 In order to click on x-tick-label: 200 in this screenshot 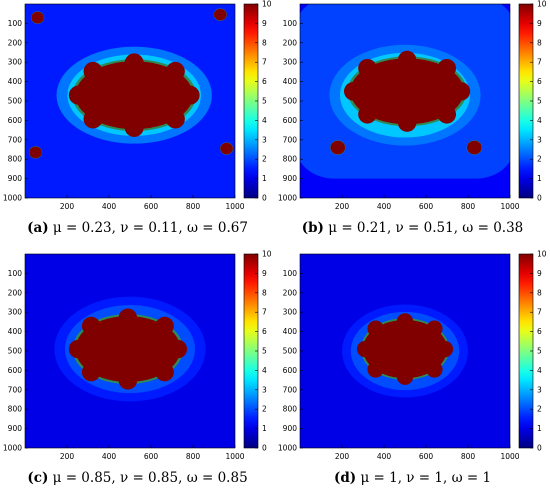, I will do `click(67, 206)`.